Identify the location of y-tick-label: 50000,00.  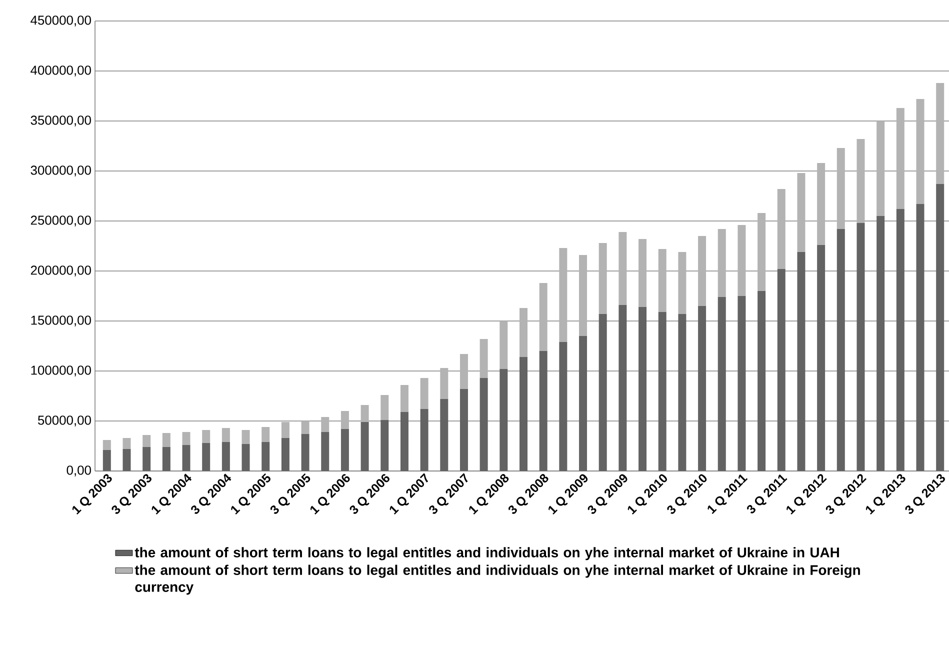
(64, 421).